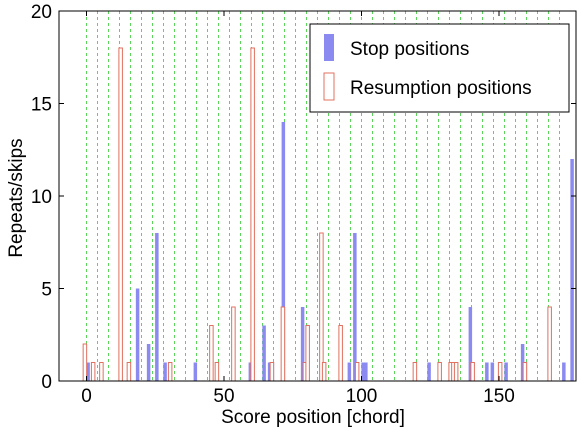 The image size is (581, 430). Describe the element at coordinates (41, 12) in the screenshot. I see `y-tick-label: 20` at that location.